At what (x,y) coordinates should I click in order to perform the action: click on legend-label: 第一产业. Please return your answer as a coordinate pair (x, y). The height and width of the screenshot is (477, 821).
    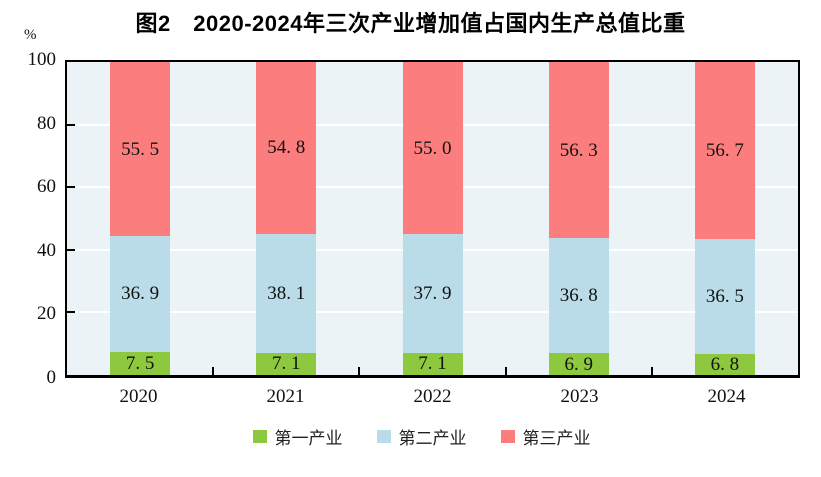
    Looking at the image, I should click on (308, 438).